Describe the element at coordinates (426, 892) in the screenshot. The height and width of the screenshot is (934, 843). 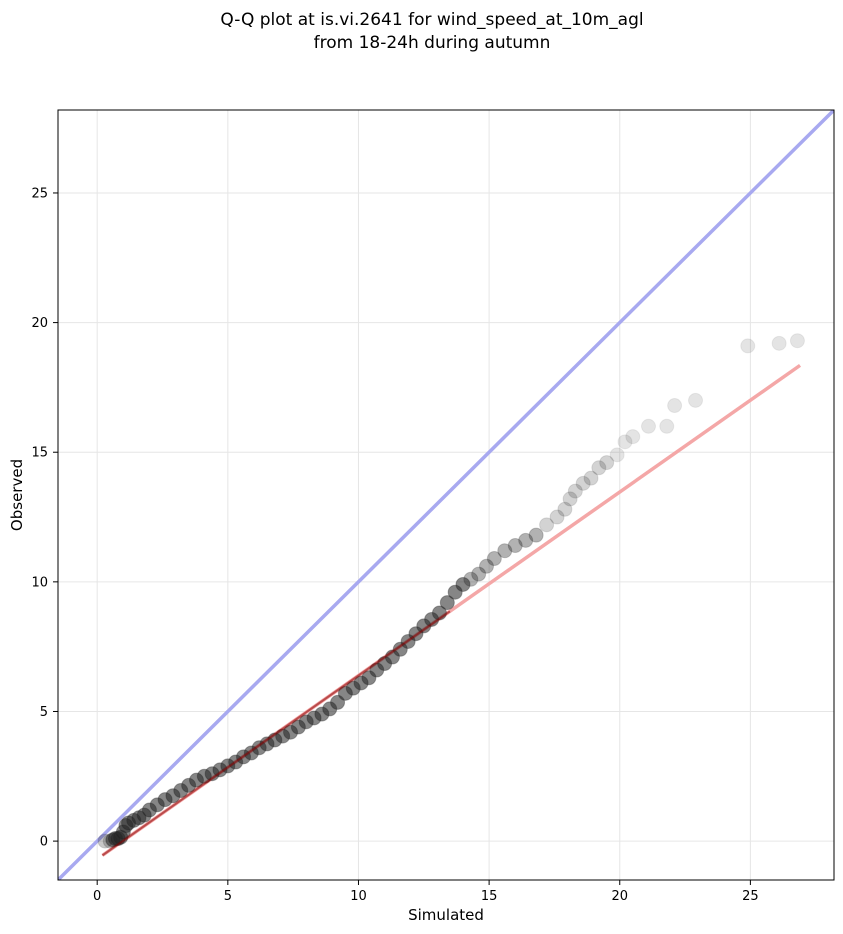
I see `x-axis: 0 5 10 15 20 25` at that location.